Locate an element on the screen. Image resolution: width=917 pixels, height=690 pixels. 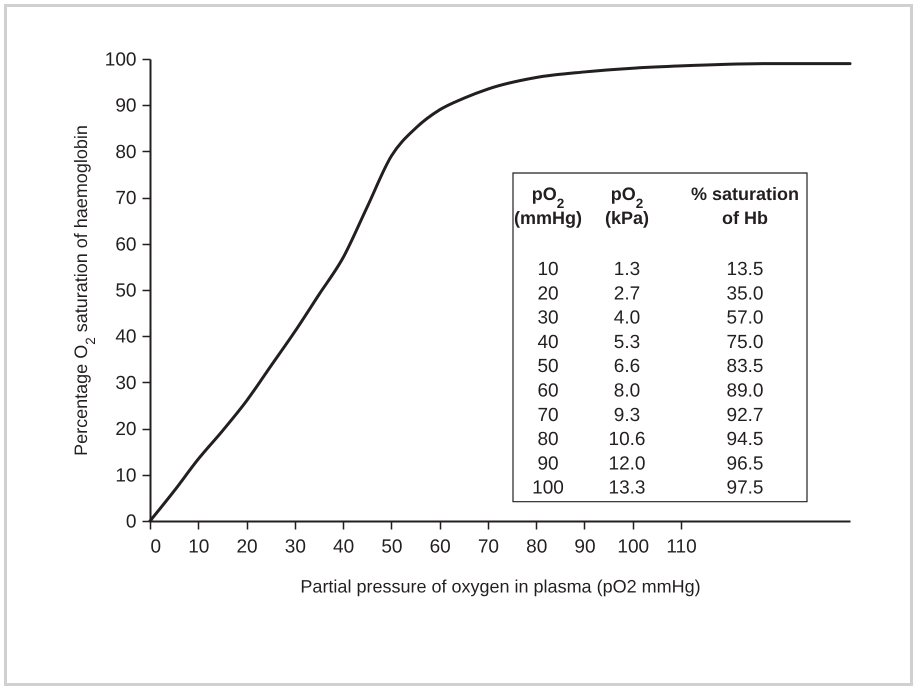
x-tick-label: 0 is located at coordinates (156, 547).